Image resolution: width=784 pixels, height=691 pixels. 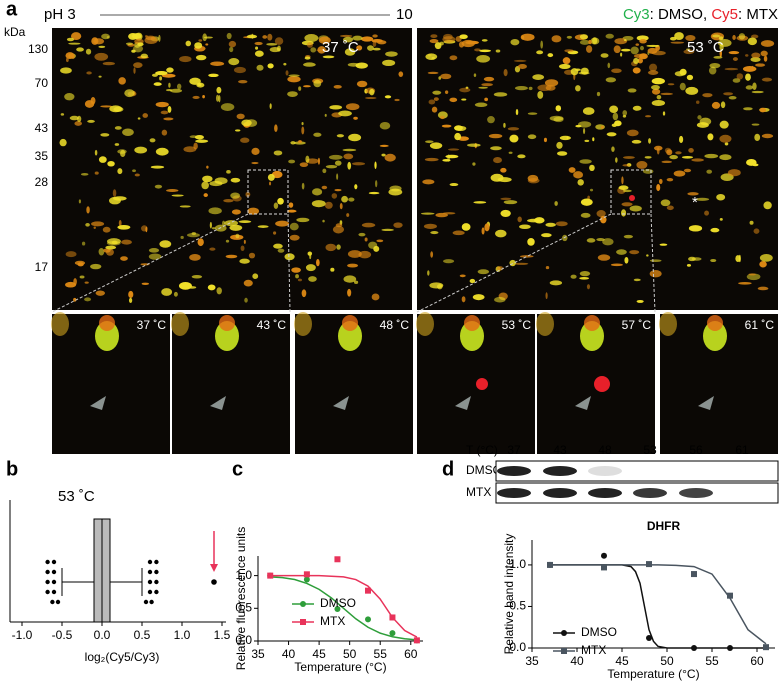 I want to click on arrowhead, so click(x=98, y=403).